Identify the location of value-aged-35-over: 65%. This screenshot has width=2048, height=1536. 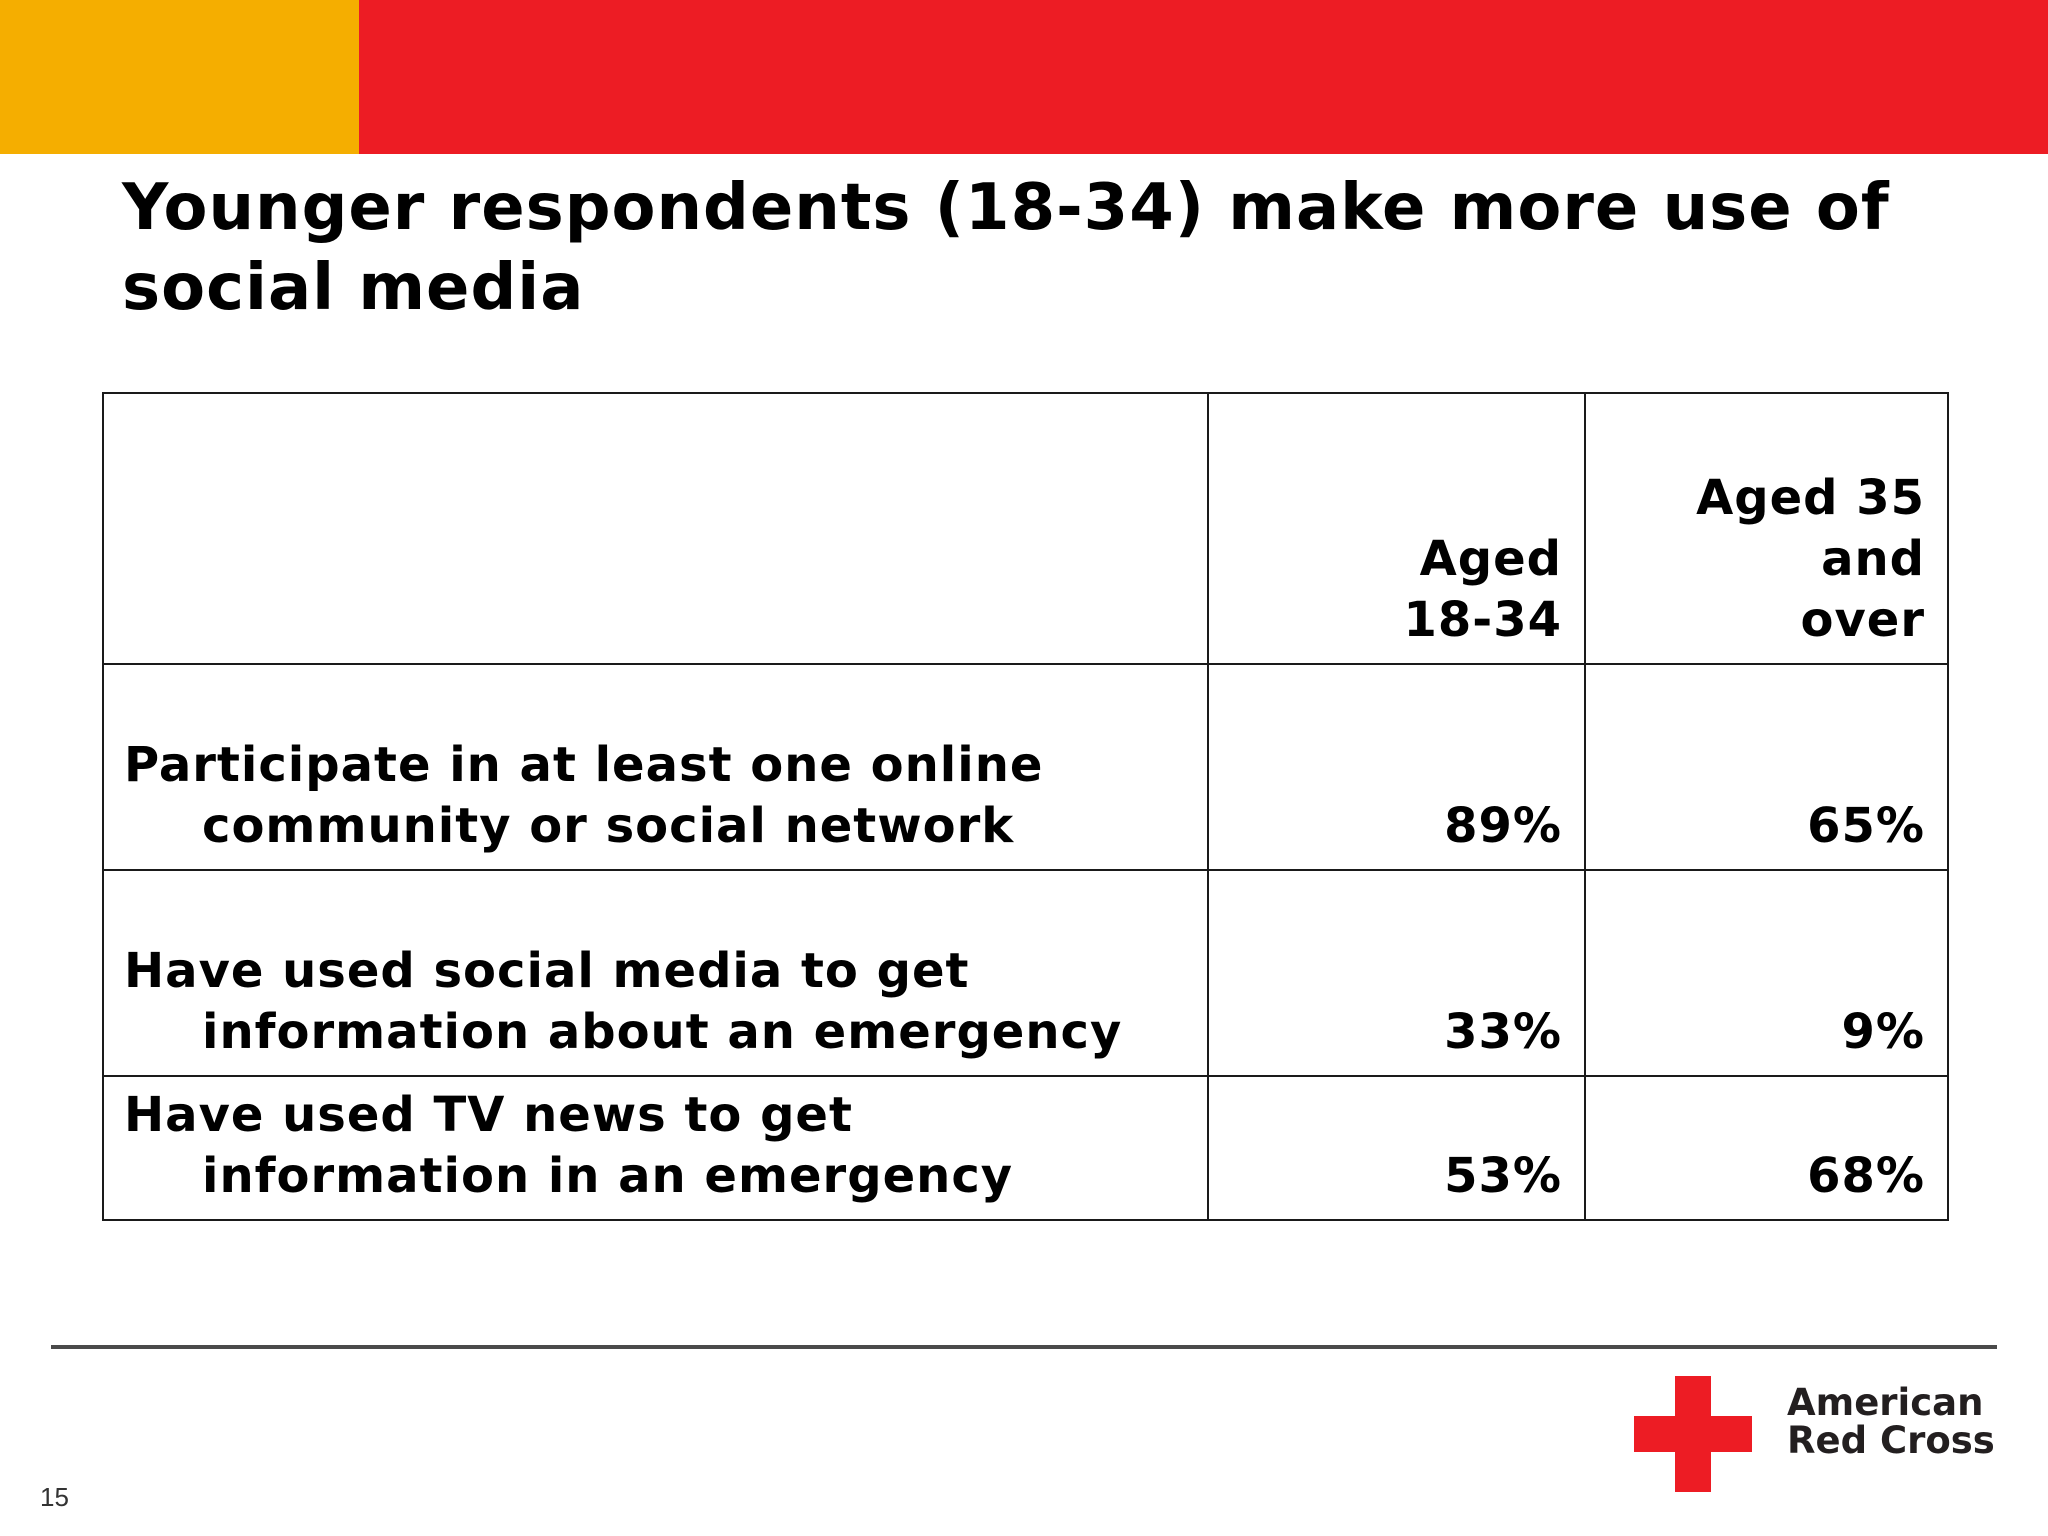
(1766, 767).